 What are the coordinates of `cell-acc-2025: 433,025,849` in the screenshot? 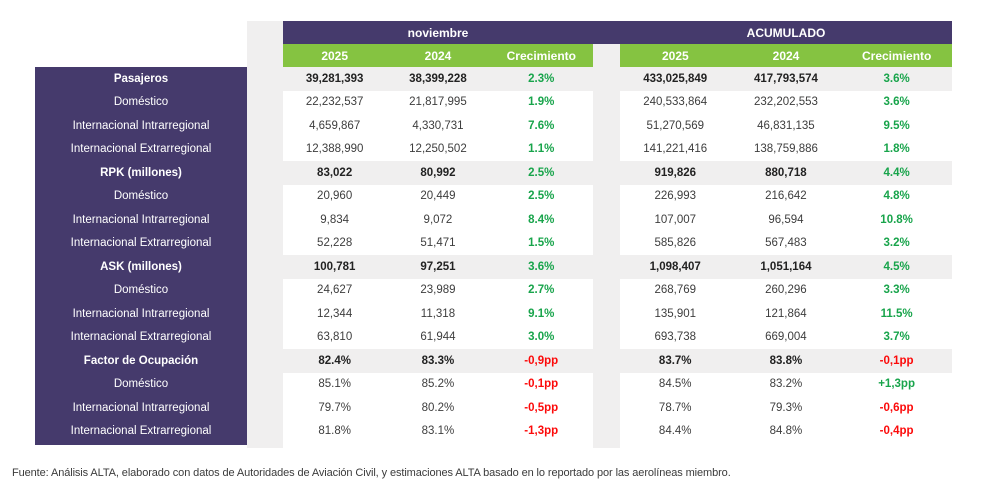 It's located at (675, 78).